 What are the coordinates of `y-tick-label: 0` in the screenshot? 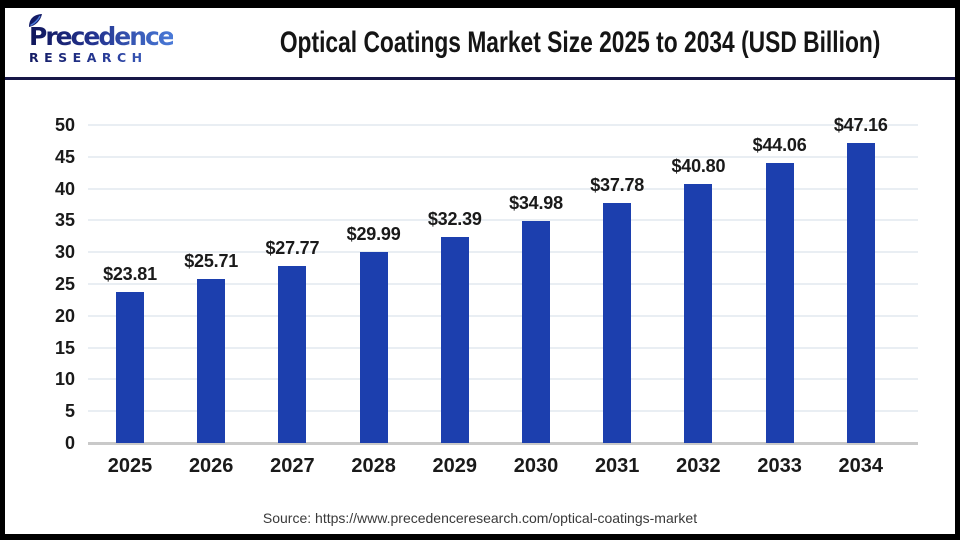 It's located at (69, 443).